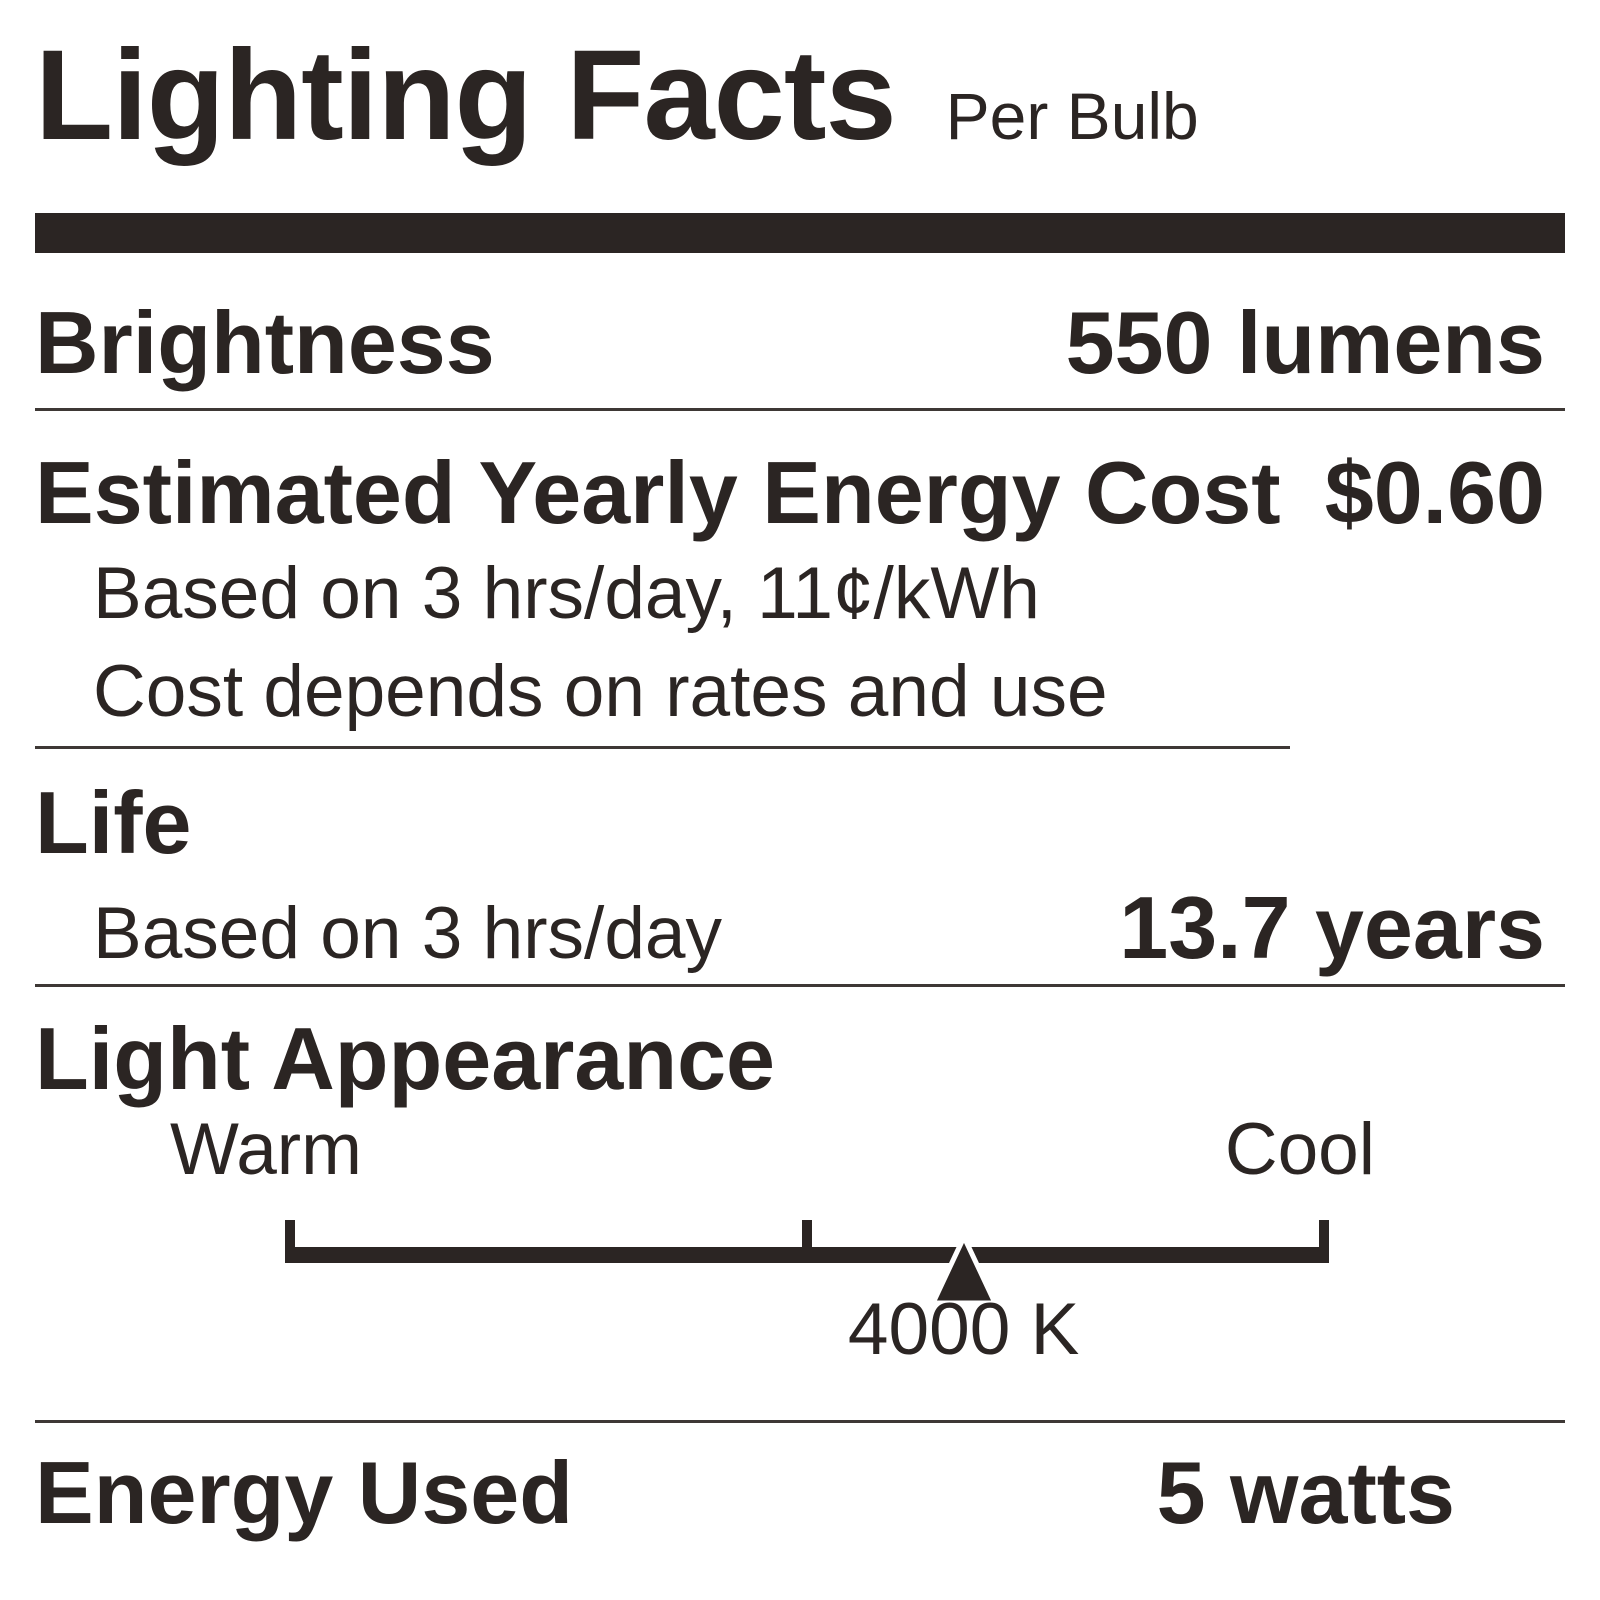 The width and height of the screenshot is (1600, 1600). What do you see at coordinates (800, 927) in the screenshot?
I see `life-row: Based on 3 hrs/day 13.7 years` at bounding box center [800, 927].